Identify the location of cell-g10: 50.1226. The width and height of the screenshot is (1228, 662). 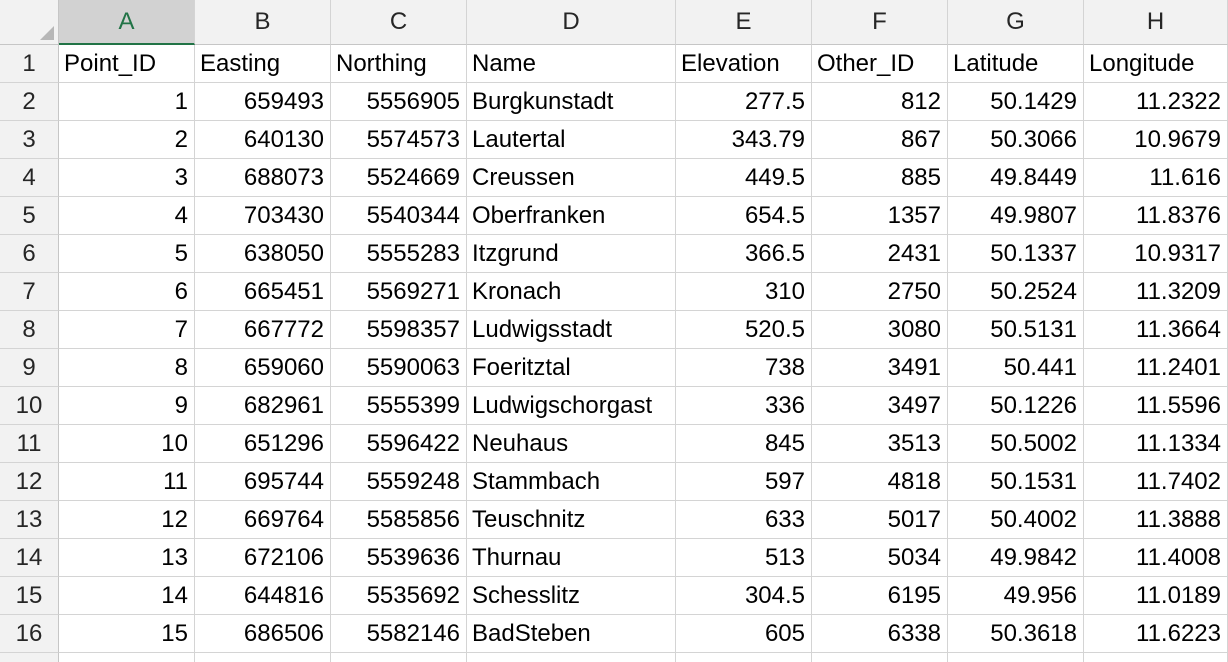
(1016, 406).